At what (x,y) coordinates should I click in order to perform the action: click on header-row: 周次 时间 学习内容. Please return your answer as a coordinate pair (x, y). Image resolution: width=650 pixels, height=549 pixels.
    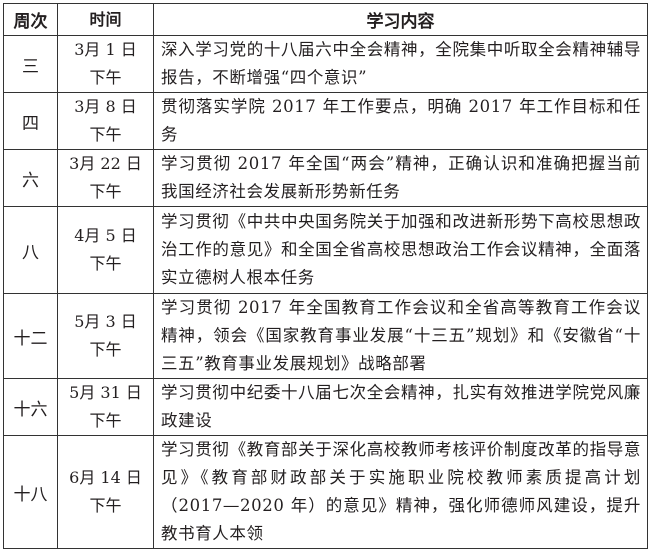
    Looking at the image, I should click on (325, 19).